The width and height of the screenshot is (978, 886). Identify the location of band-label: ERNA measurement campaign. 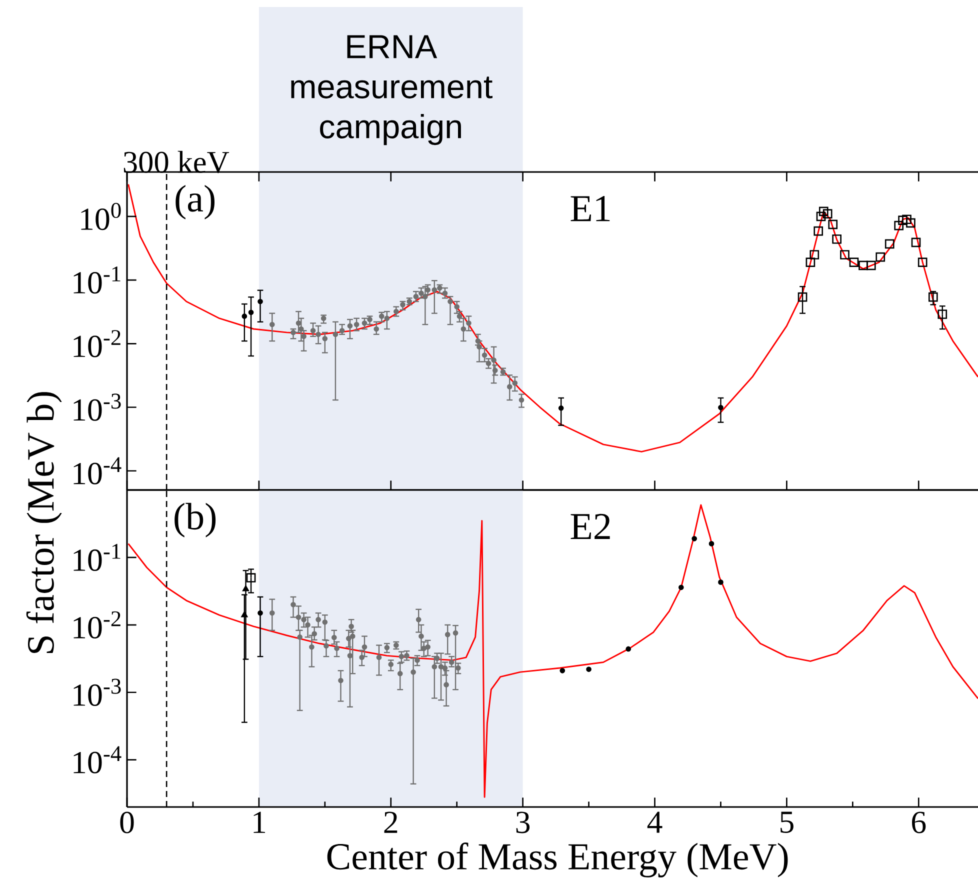
(391, 90).